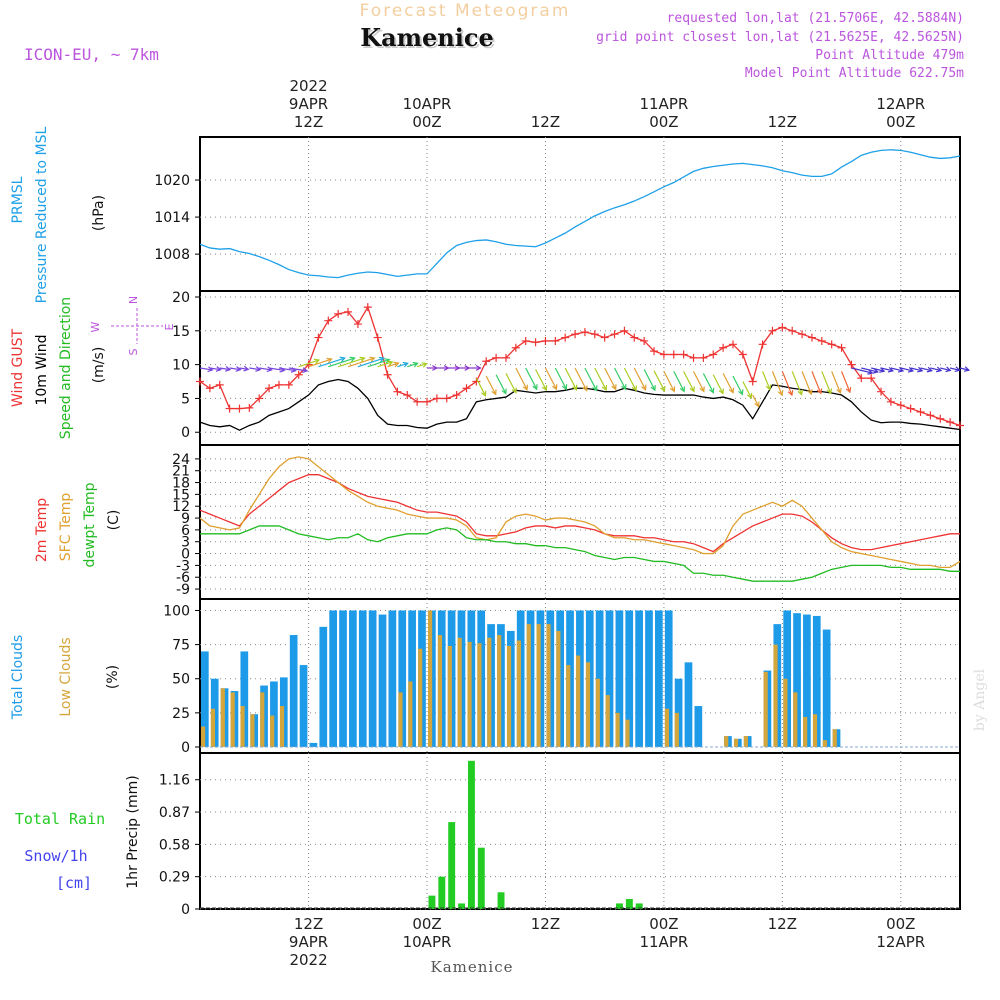  I want to click on y-tick-label: 10, so click(181, 366).